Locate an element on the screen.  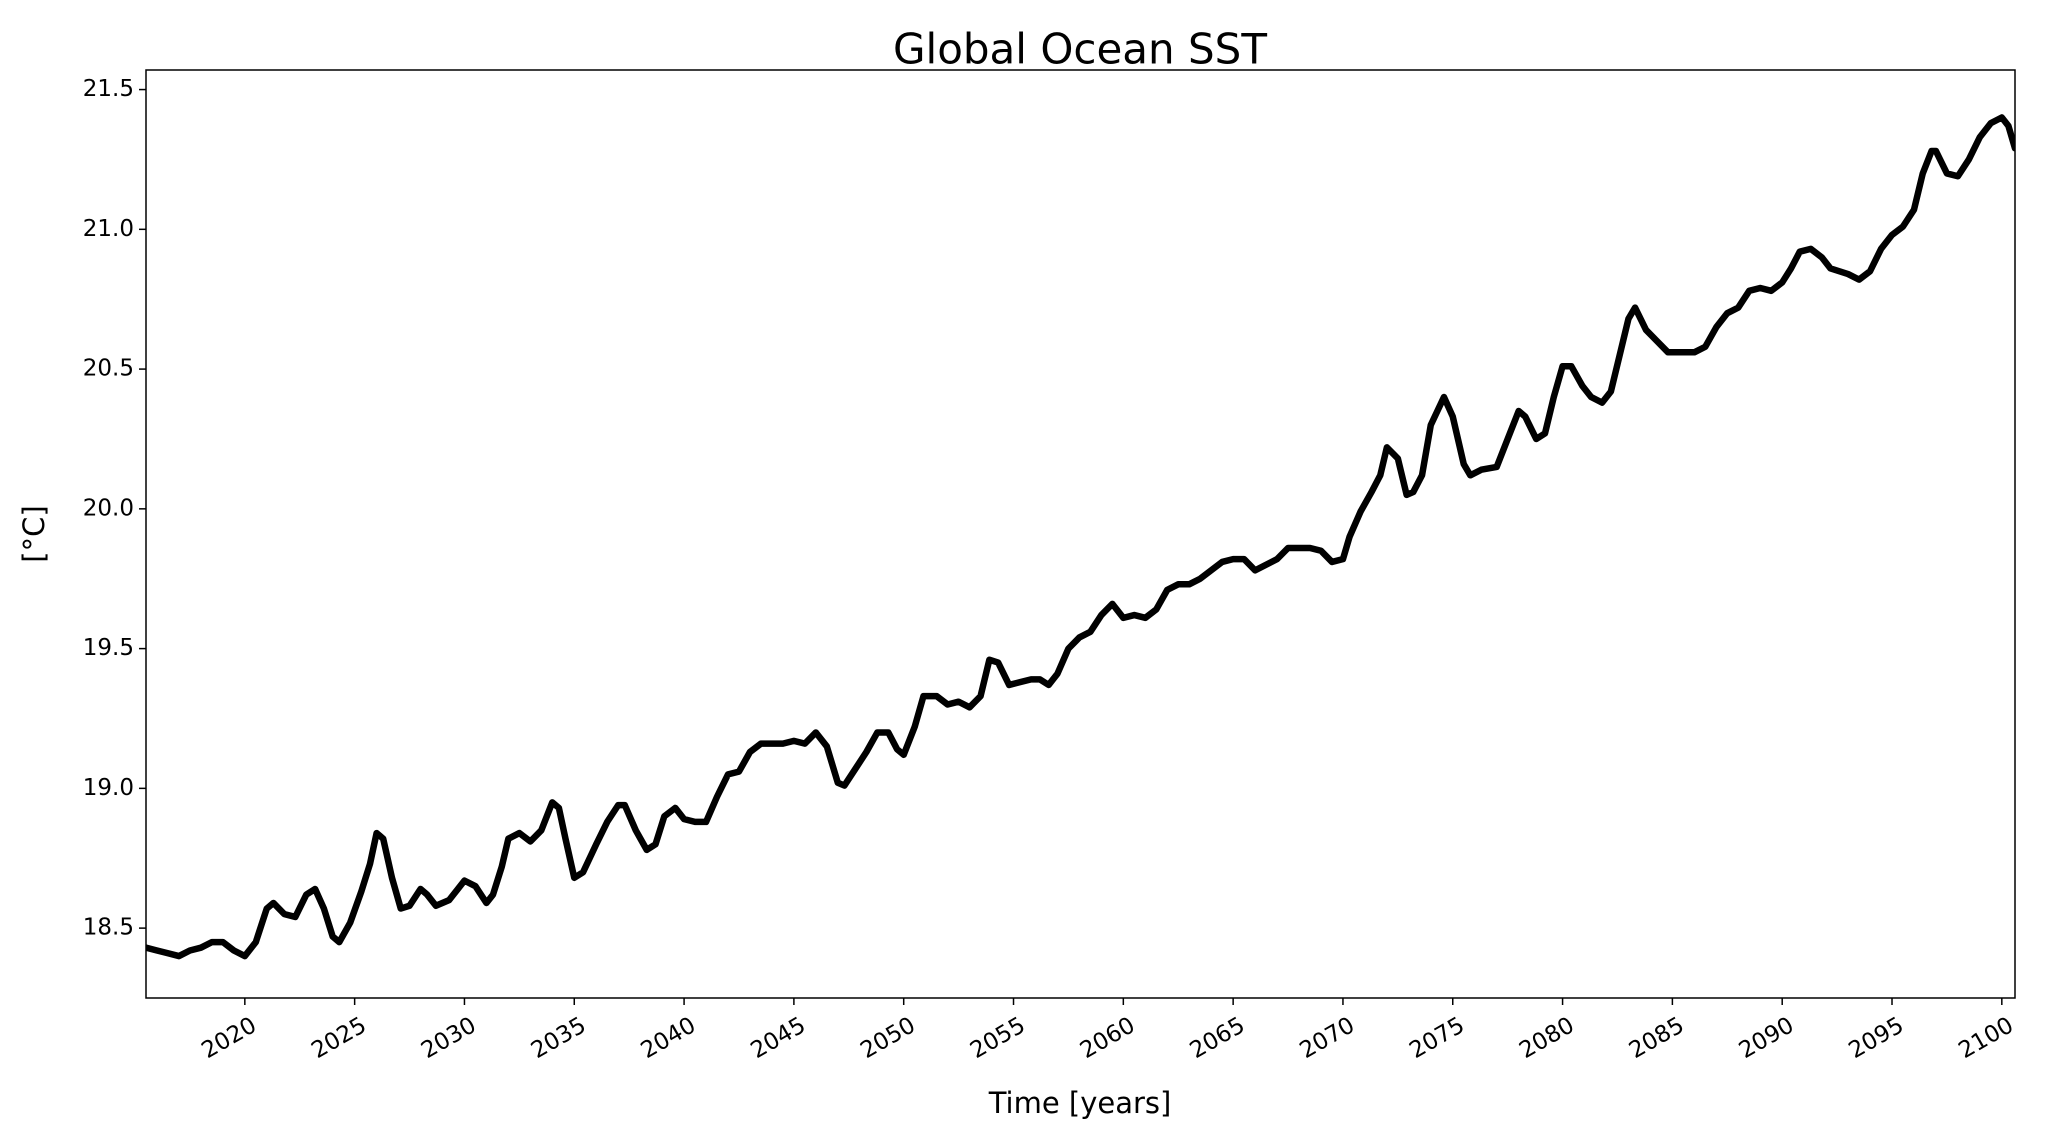
x-tick-label: 2030 is located at coordinates (449, 1038).